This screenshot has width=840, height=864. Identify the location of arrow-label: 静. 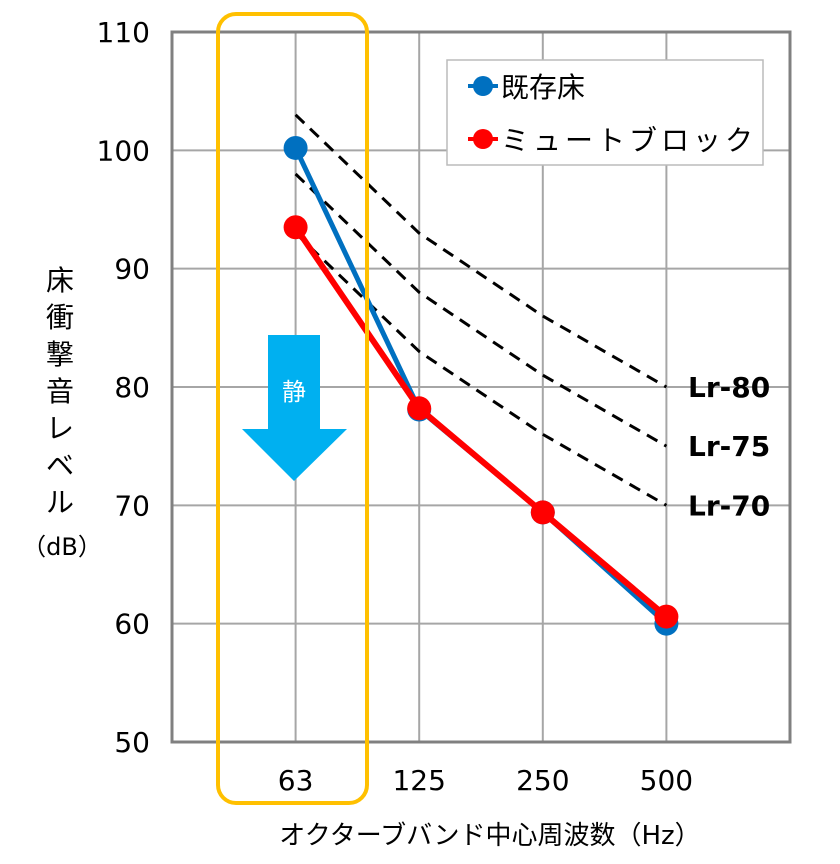
(294, 392).